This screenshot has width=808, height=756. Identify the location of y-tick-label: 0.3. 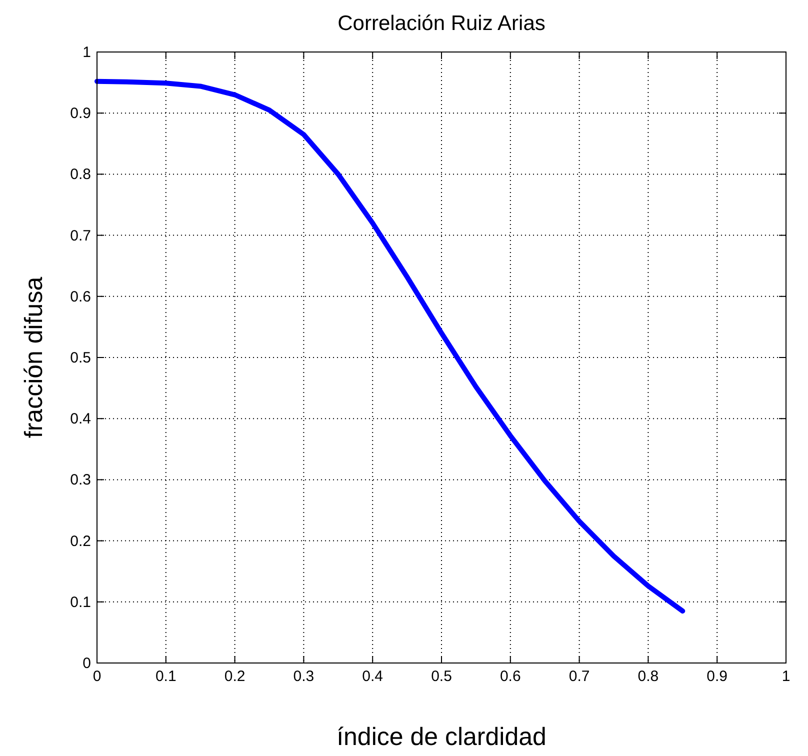
(80, 480).